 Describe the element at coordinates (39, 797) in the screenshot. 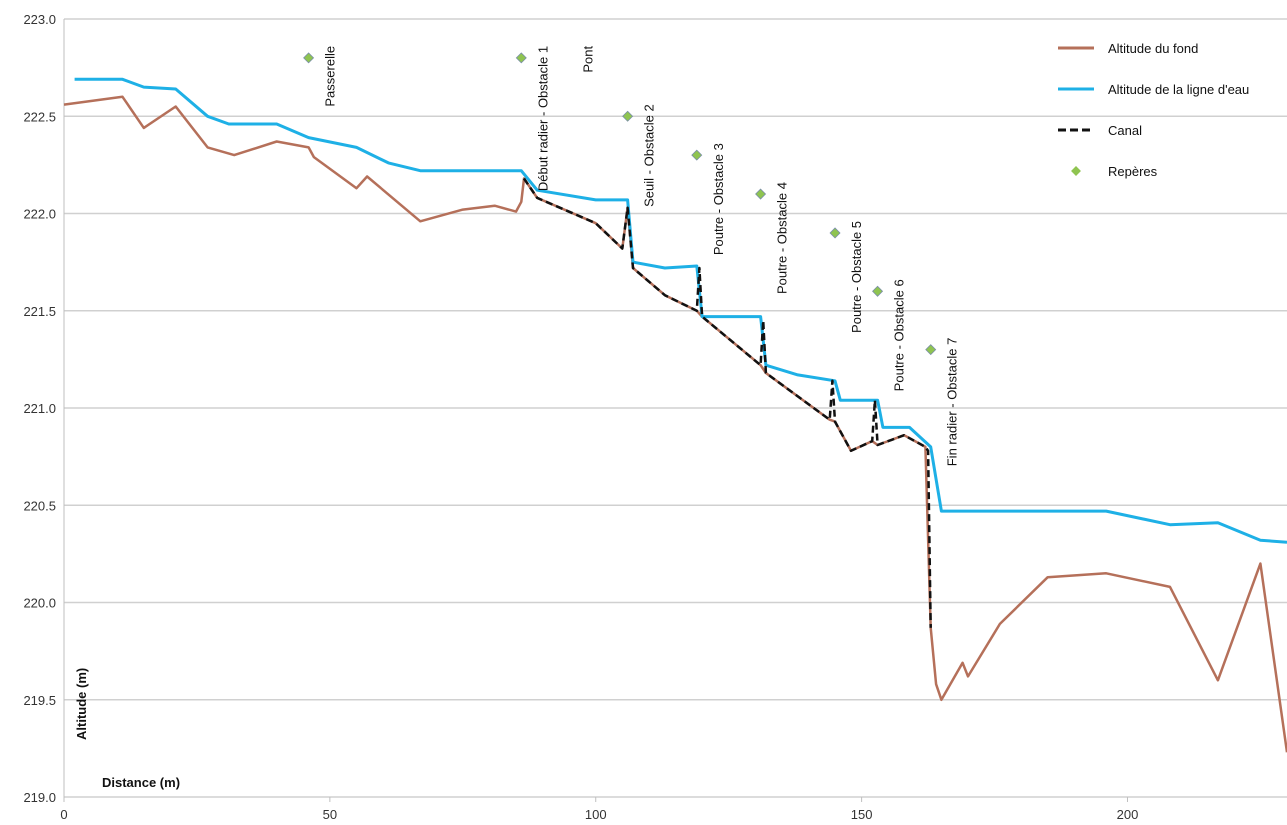

I see `y-tick-label: 219.0` at that location.